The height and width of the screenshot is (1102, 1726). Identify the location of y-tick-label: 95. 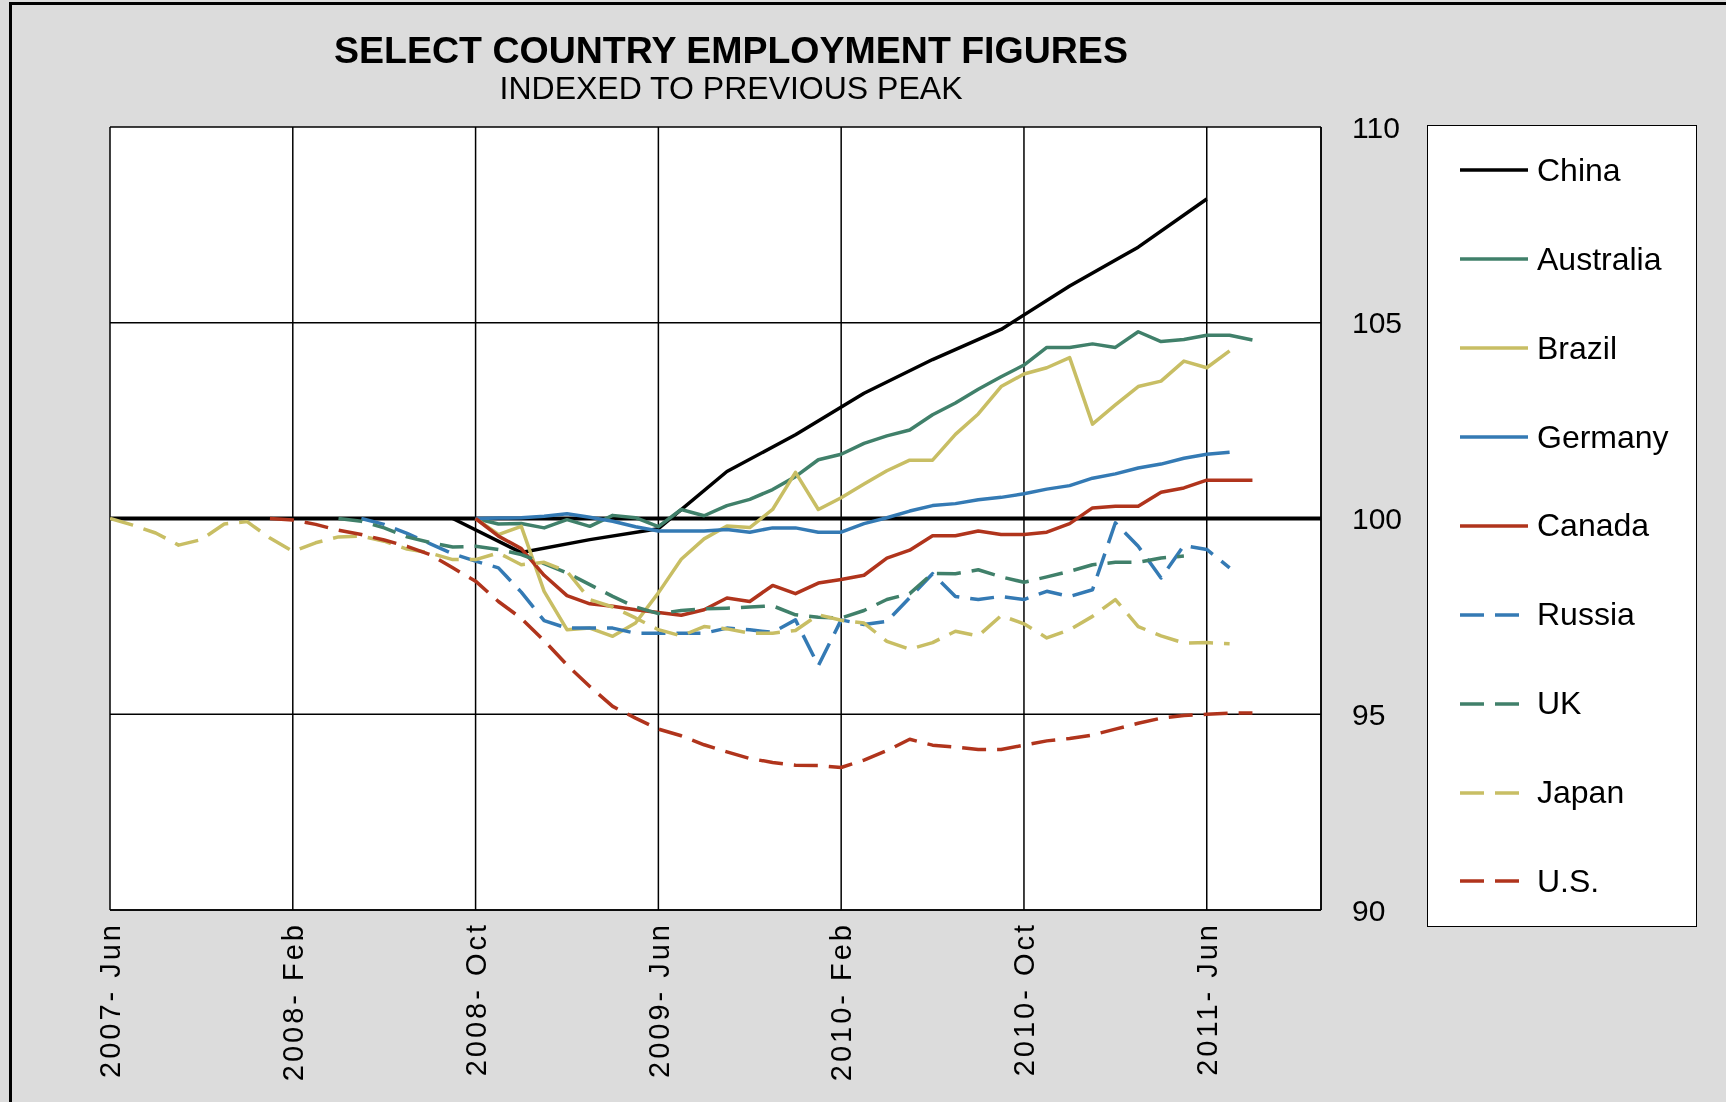
(1369, 714).